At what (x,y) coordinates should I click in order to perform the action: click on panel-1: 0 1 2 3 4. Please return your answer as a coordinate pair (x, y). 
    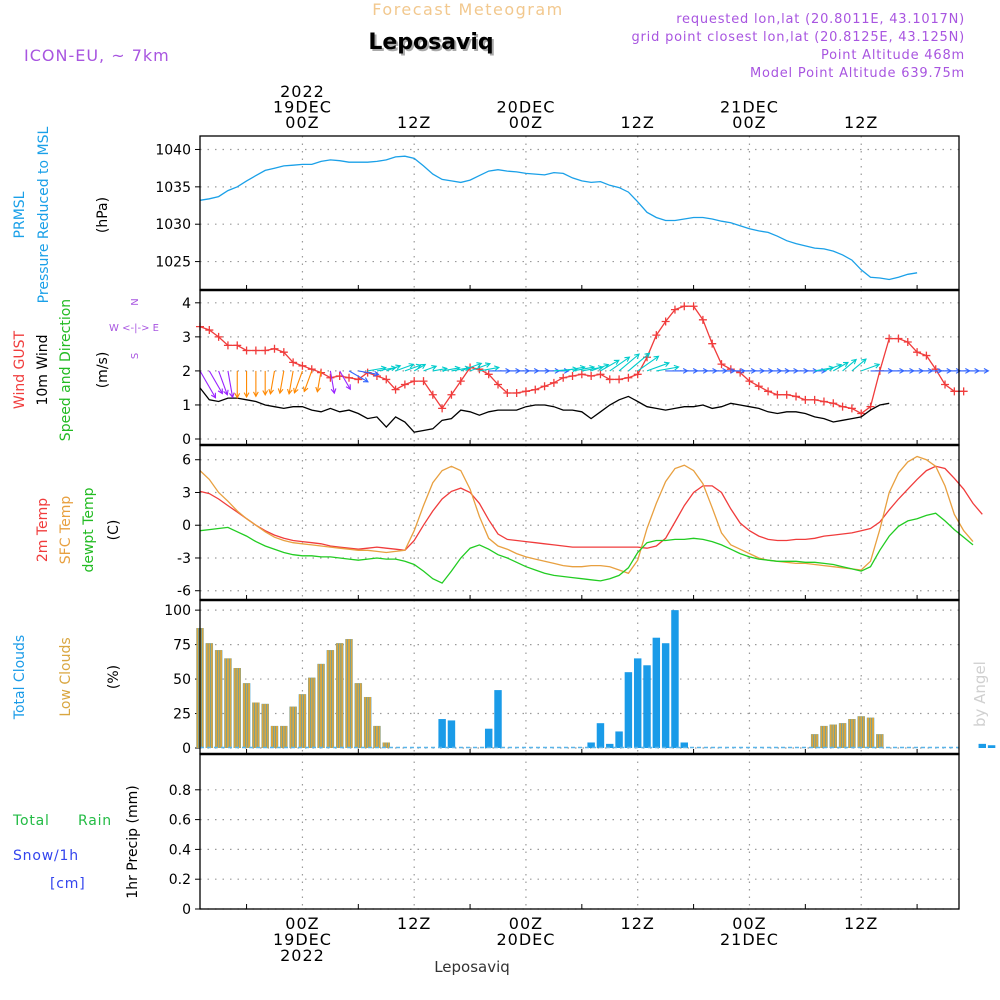
    Looking at the image, I should click on (586, 368).